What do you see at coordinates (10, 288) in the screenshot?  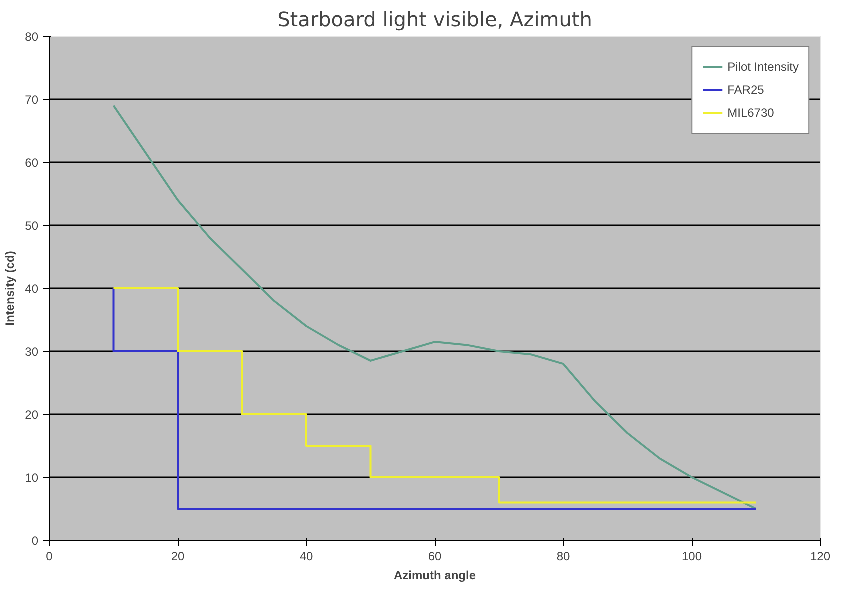 I see `y-axis-title: Intensity (cd)` at bounding box center [10, 288].